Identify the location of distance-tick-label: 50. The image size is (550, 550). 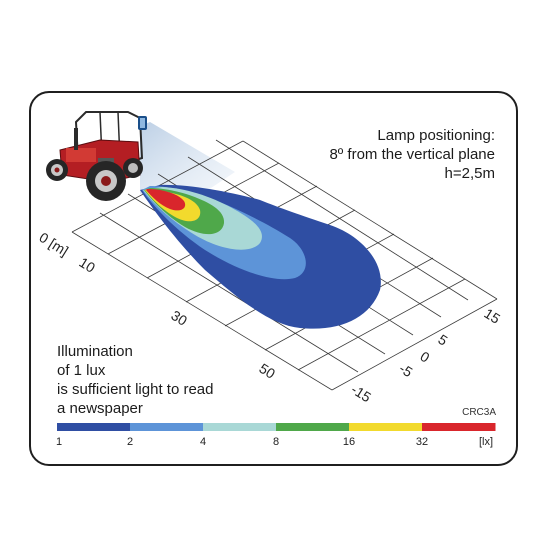
(267, 371).